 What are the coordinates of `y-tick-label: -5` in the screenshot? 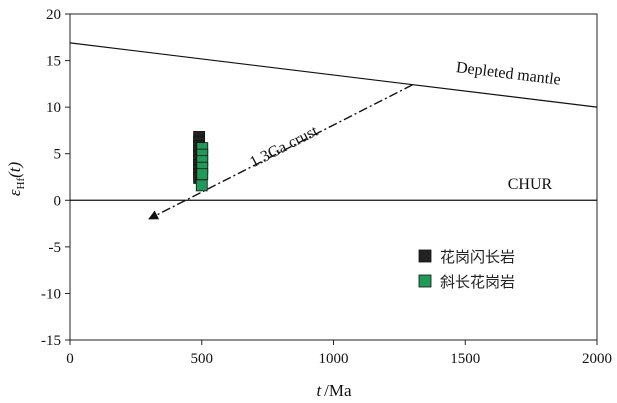 It's located at (55, 248).